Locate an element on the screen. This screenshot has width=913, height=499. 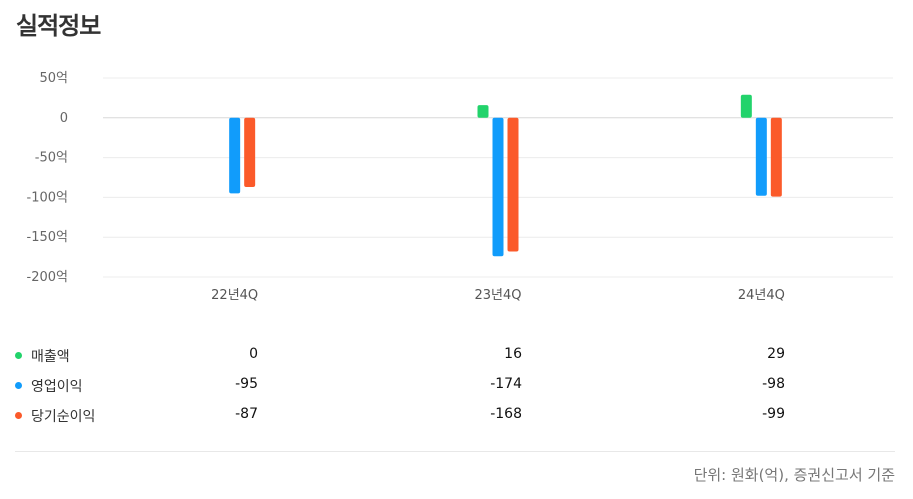
table-row: 당기순이익 -87 -168 -99 is located at coordinates (456, 415).